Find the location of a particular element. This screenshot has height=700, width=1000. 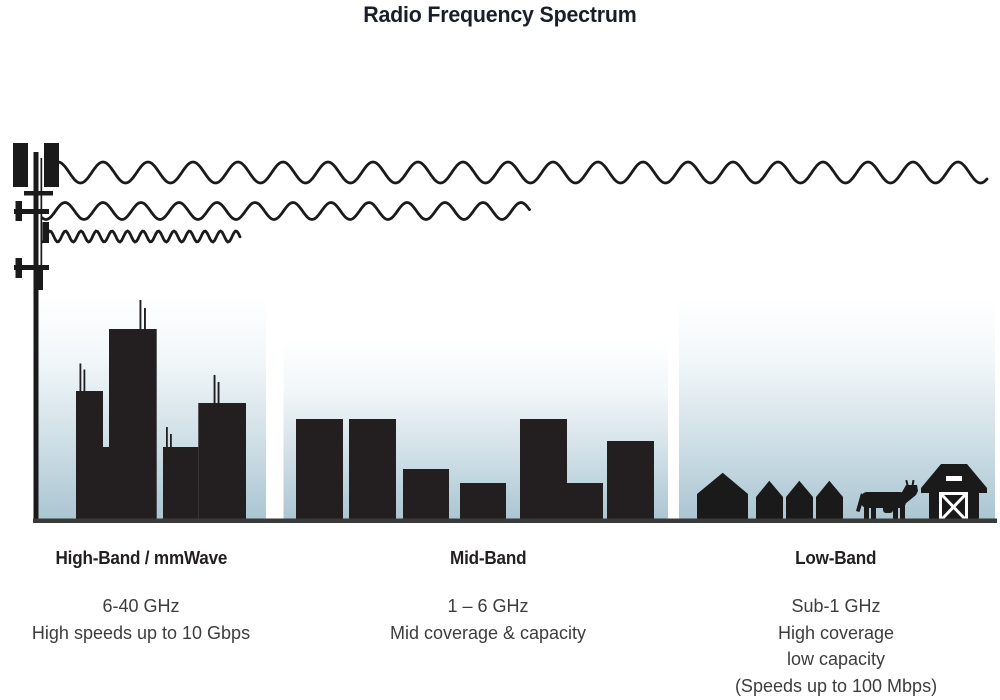

mid-band-frequency: 1 – 6 GHz is located at coordinates (488, 606).